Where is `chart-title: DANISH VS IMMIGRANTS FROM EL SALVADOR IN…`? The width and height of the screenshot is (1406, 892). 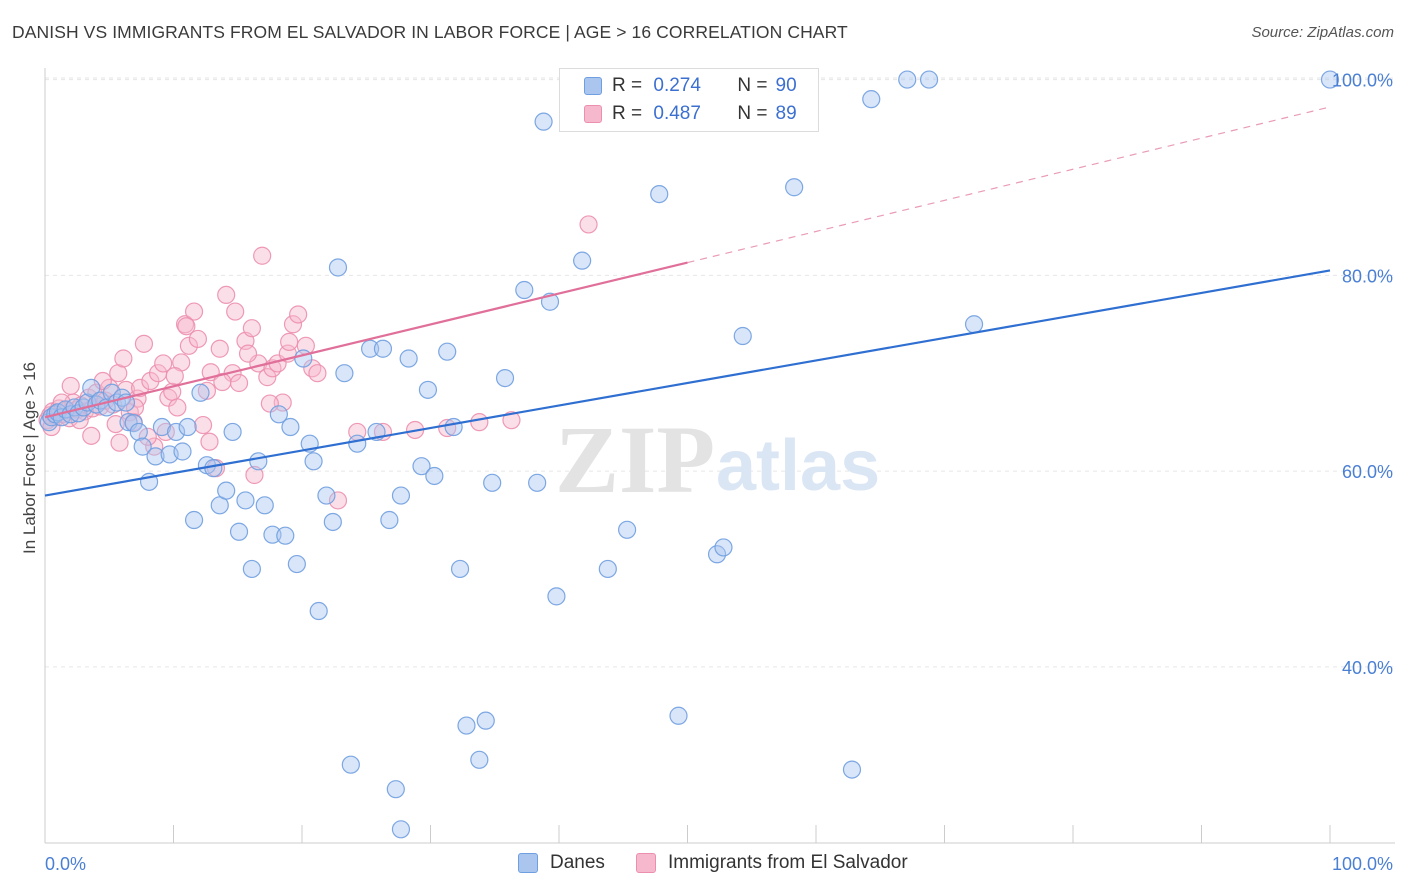
chart-title: DANISH VS IMMIGRANTS FROM EL SALVADOR IN… is located at coordinates (430, 32).